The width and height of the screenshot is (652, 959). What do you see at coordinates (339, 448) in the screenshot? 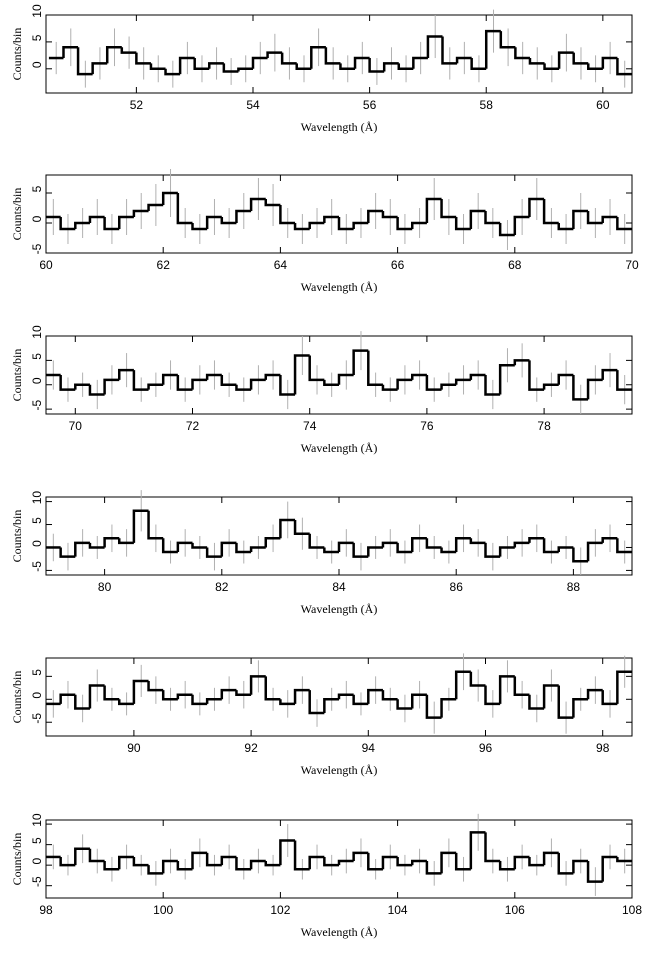
I see `x-axis-label: Wavelength (Å)` at bounding box center [339, 448].